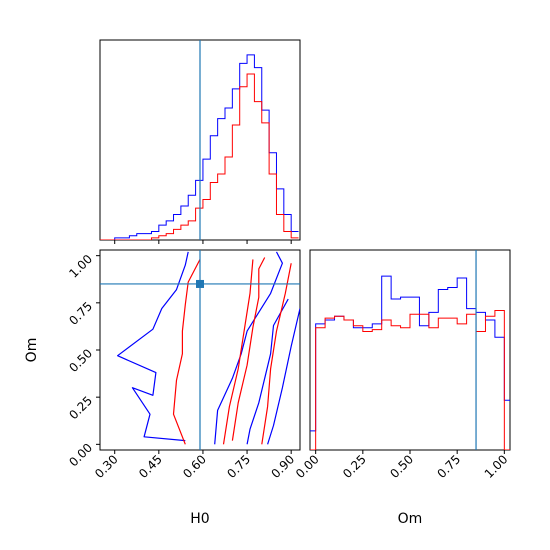 The width and height of the screenshot is (550, 550). I want to click on h0-hist-series-blue, so click(199, 147).